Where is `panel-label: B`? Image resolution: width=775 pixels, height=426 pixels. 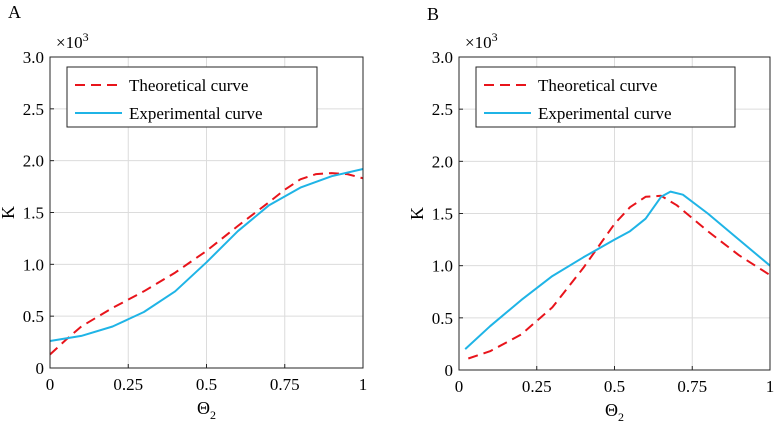 panel-label: B is located at coordinates (433, 14).